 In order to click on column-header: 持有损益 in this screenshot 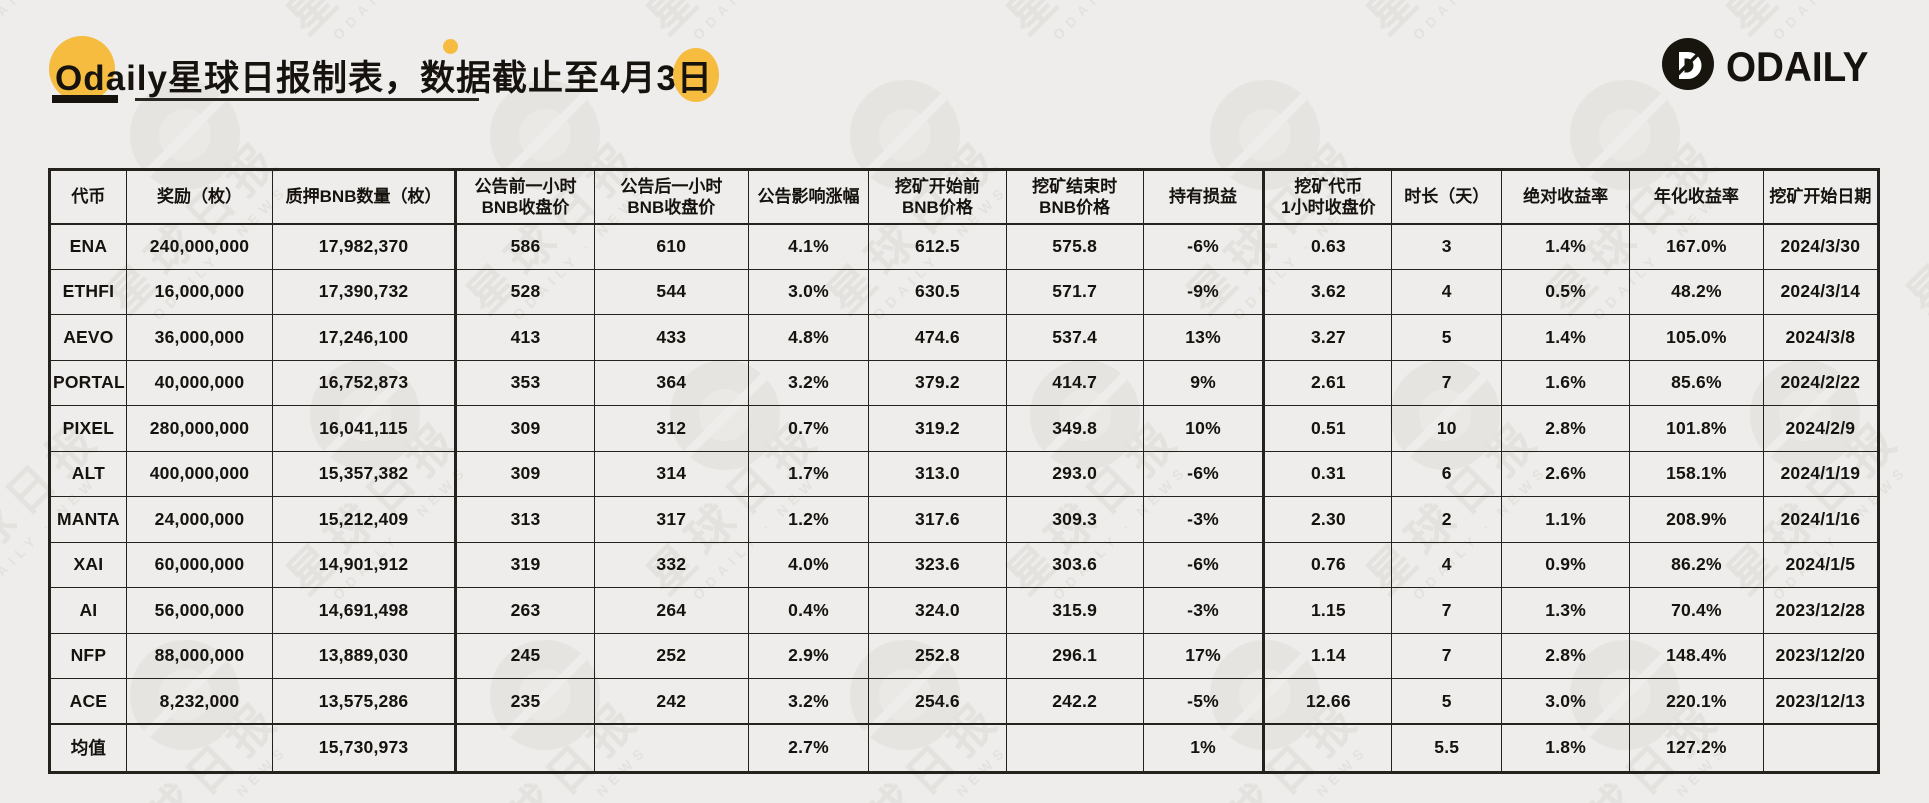, I will do `click(1204, 197)`.